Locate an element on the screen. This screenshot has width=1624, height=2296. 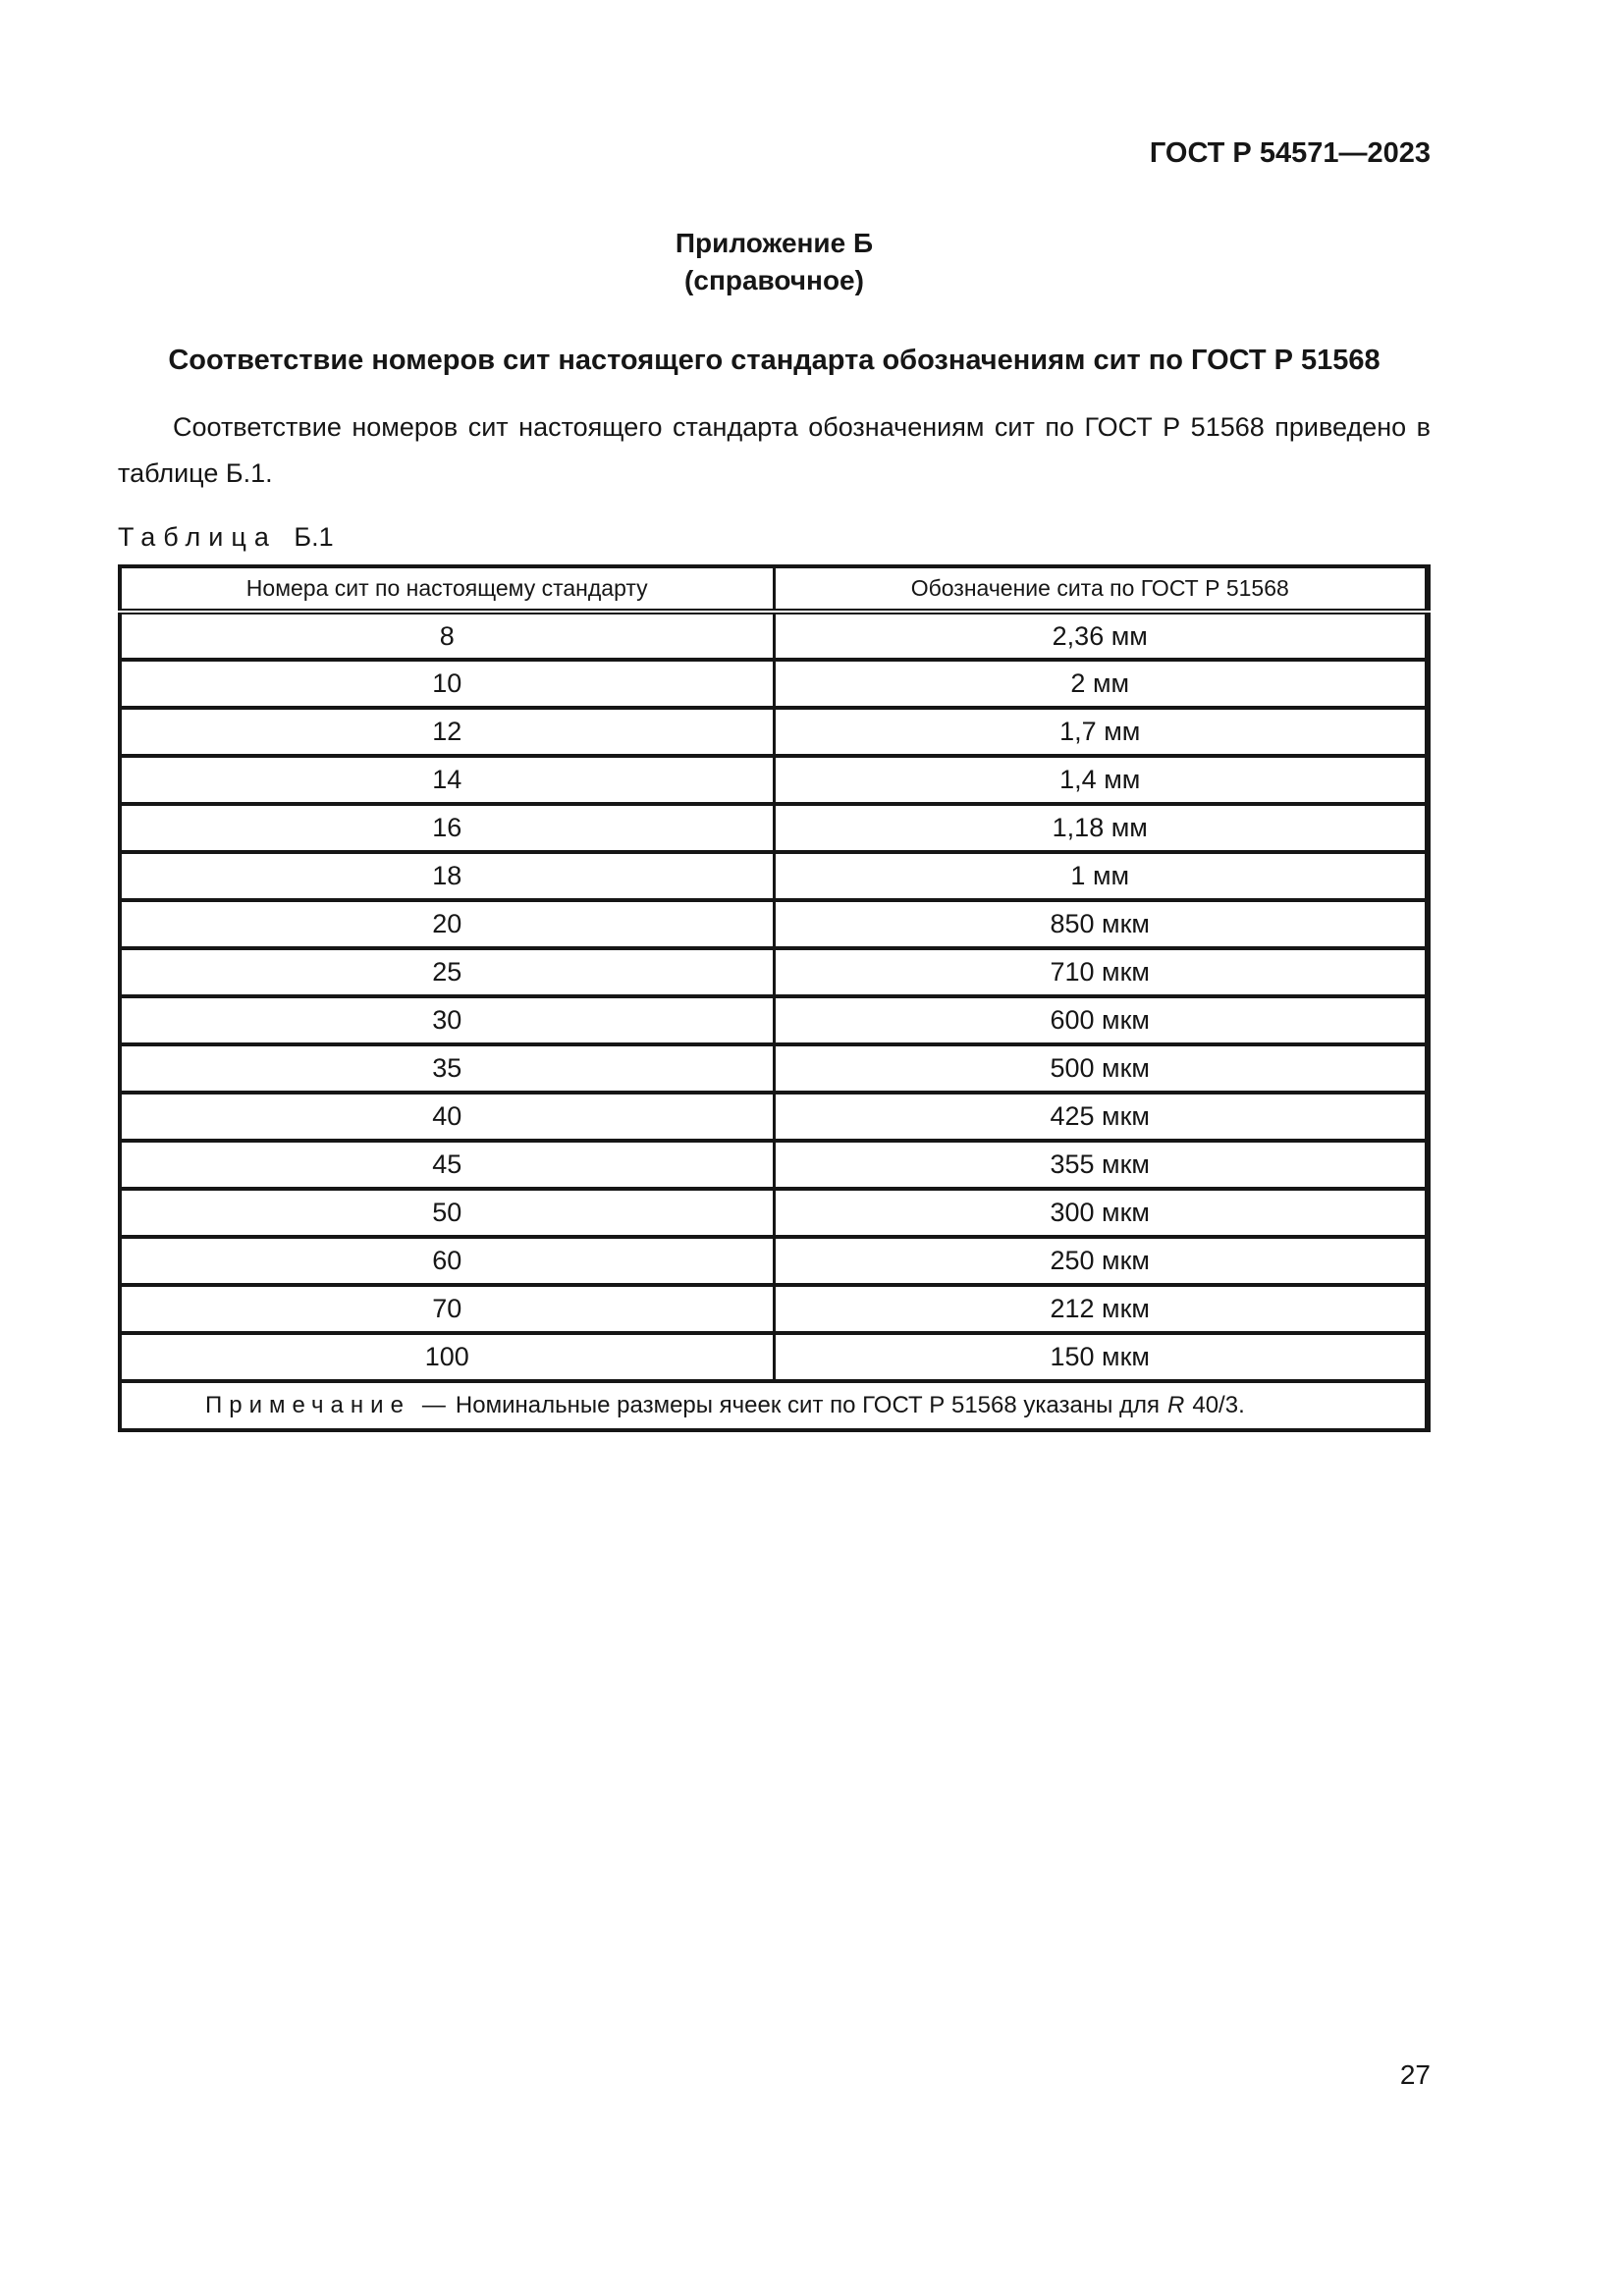
table-row: 14 1,4 мм is located at coordinates (774, 779).